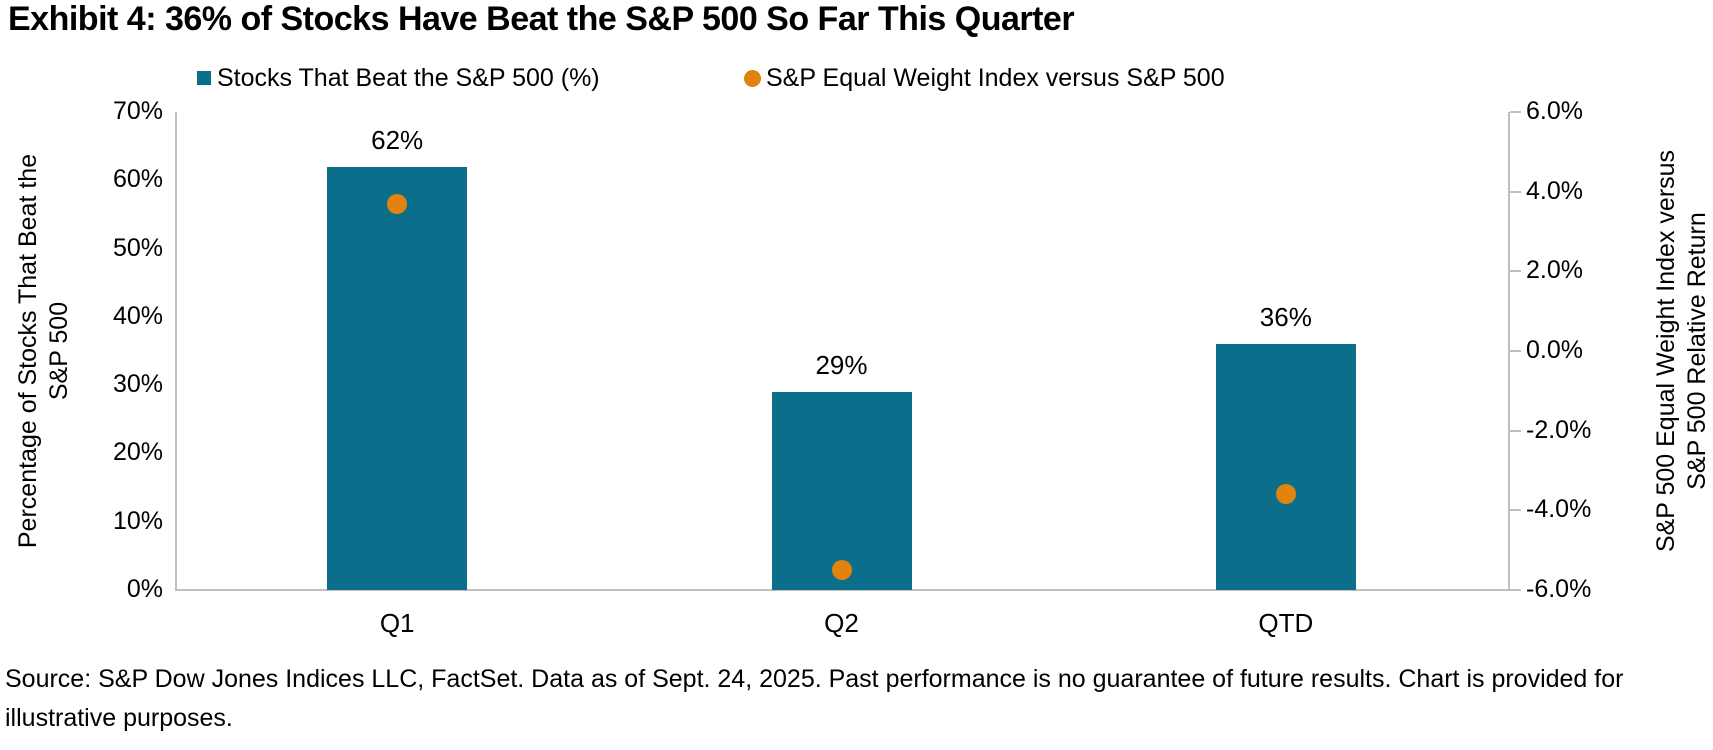 This screenshot has width=1713, height=750. What do you see at coordinates (176, 351) in the screenshot?
I see `left-axis-line` at bounding box center [176, 351].